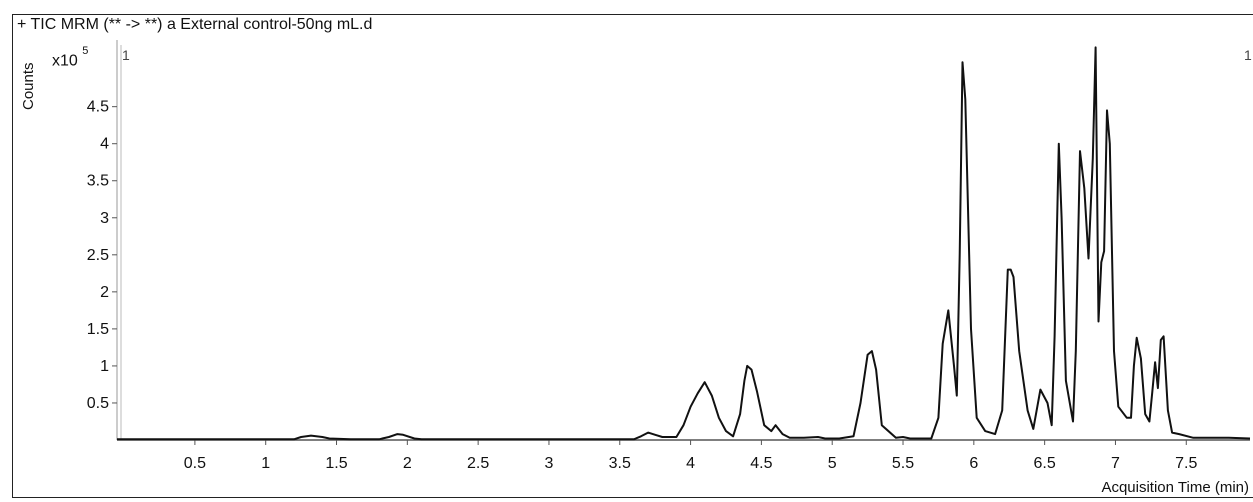 The height and width of the screenshot is (502, 1253). I want to click on x-tick-label: 2.5, so click(478, 463).